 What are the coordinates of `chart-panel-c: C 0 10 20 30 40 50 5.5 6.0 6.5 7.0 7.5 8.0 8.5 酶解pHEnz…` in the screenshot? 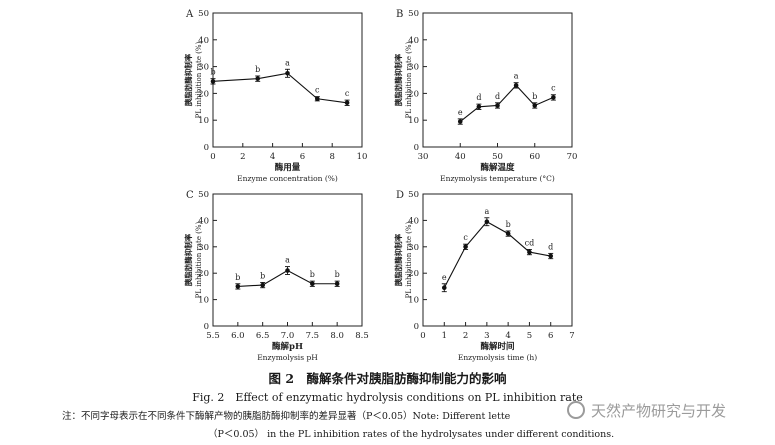 It's located at (276, 276).